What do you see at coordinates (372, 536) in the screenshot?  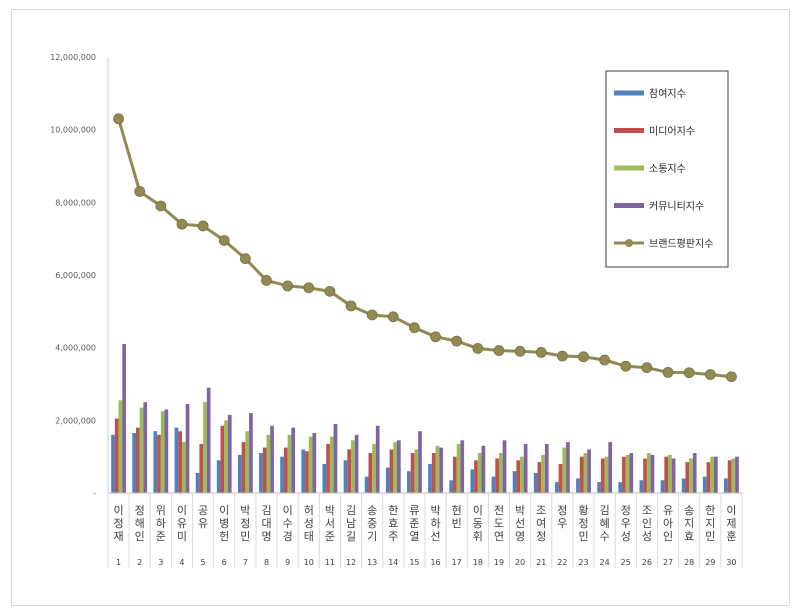 I see `category-label-char: 기` at bounding box center [372, 536].